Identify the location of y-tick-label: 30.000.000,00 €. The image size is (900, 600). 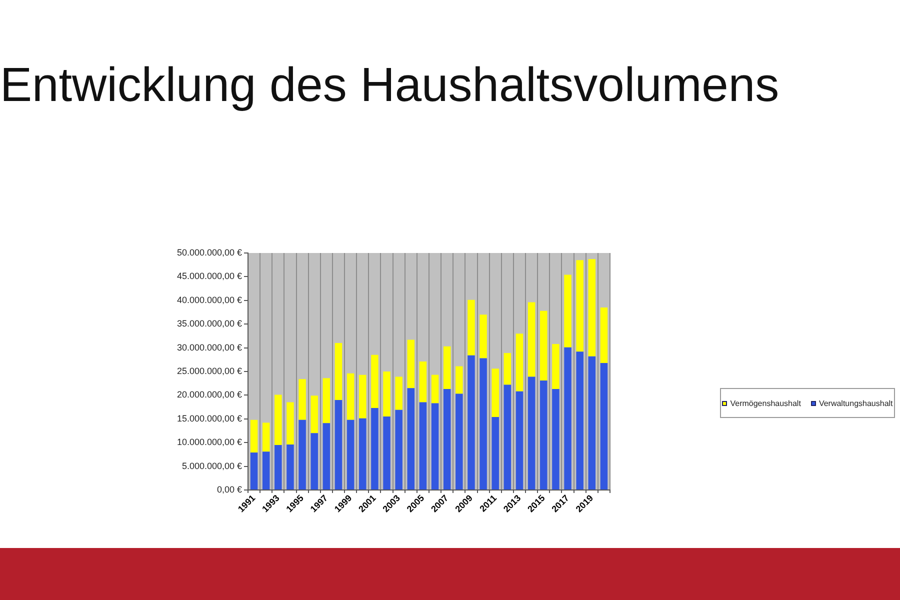
(209, 347).